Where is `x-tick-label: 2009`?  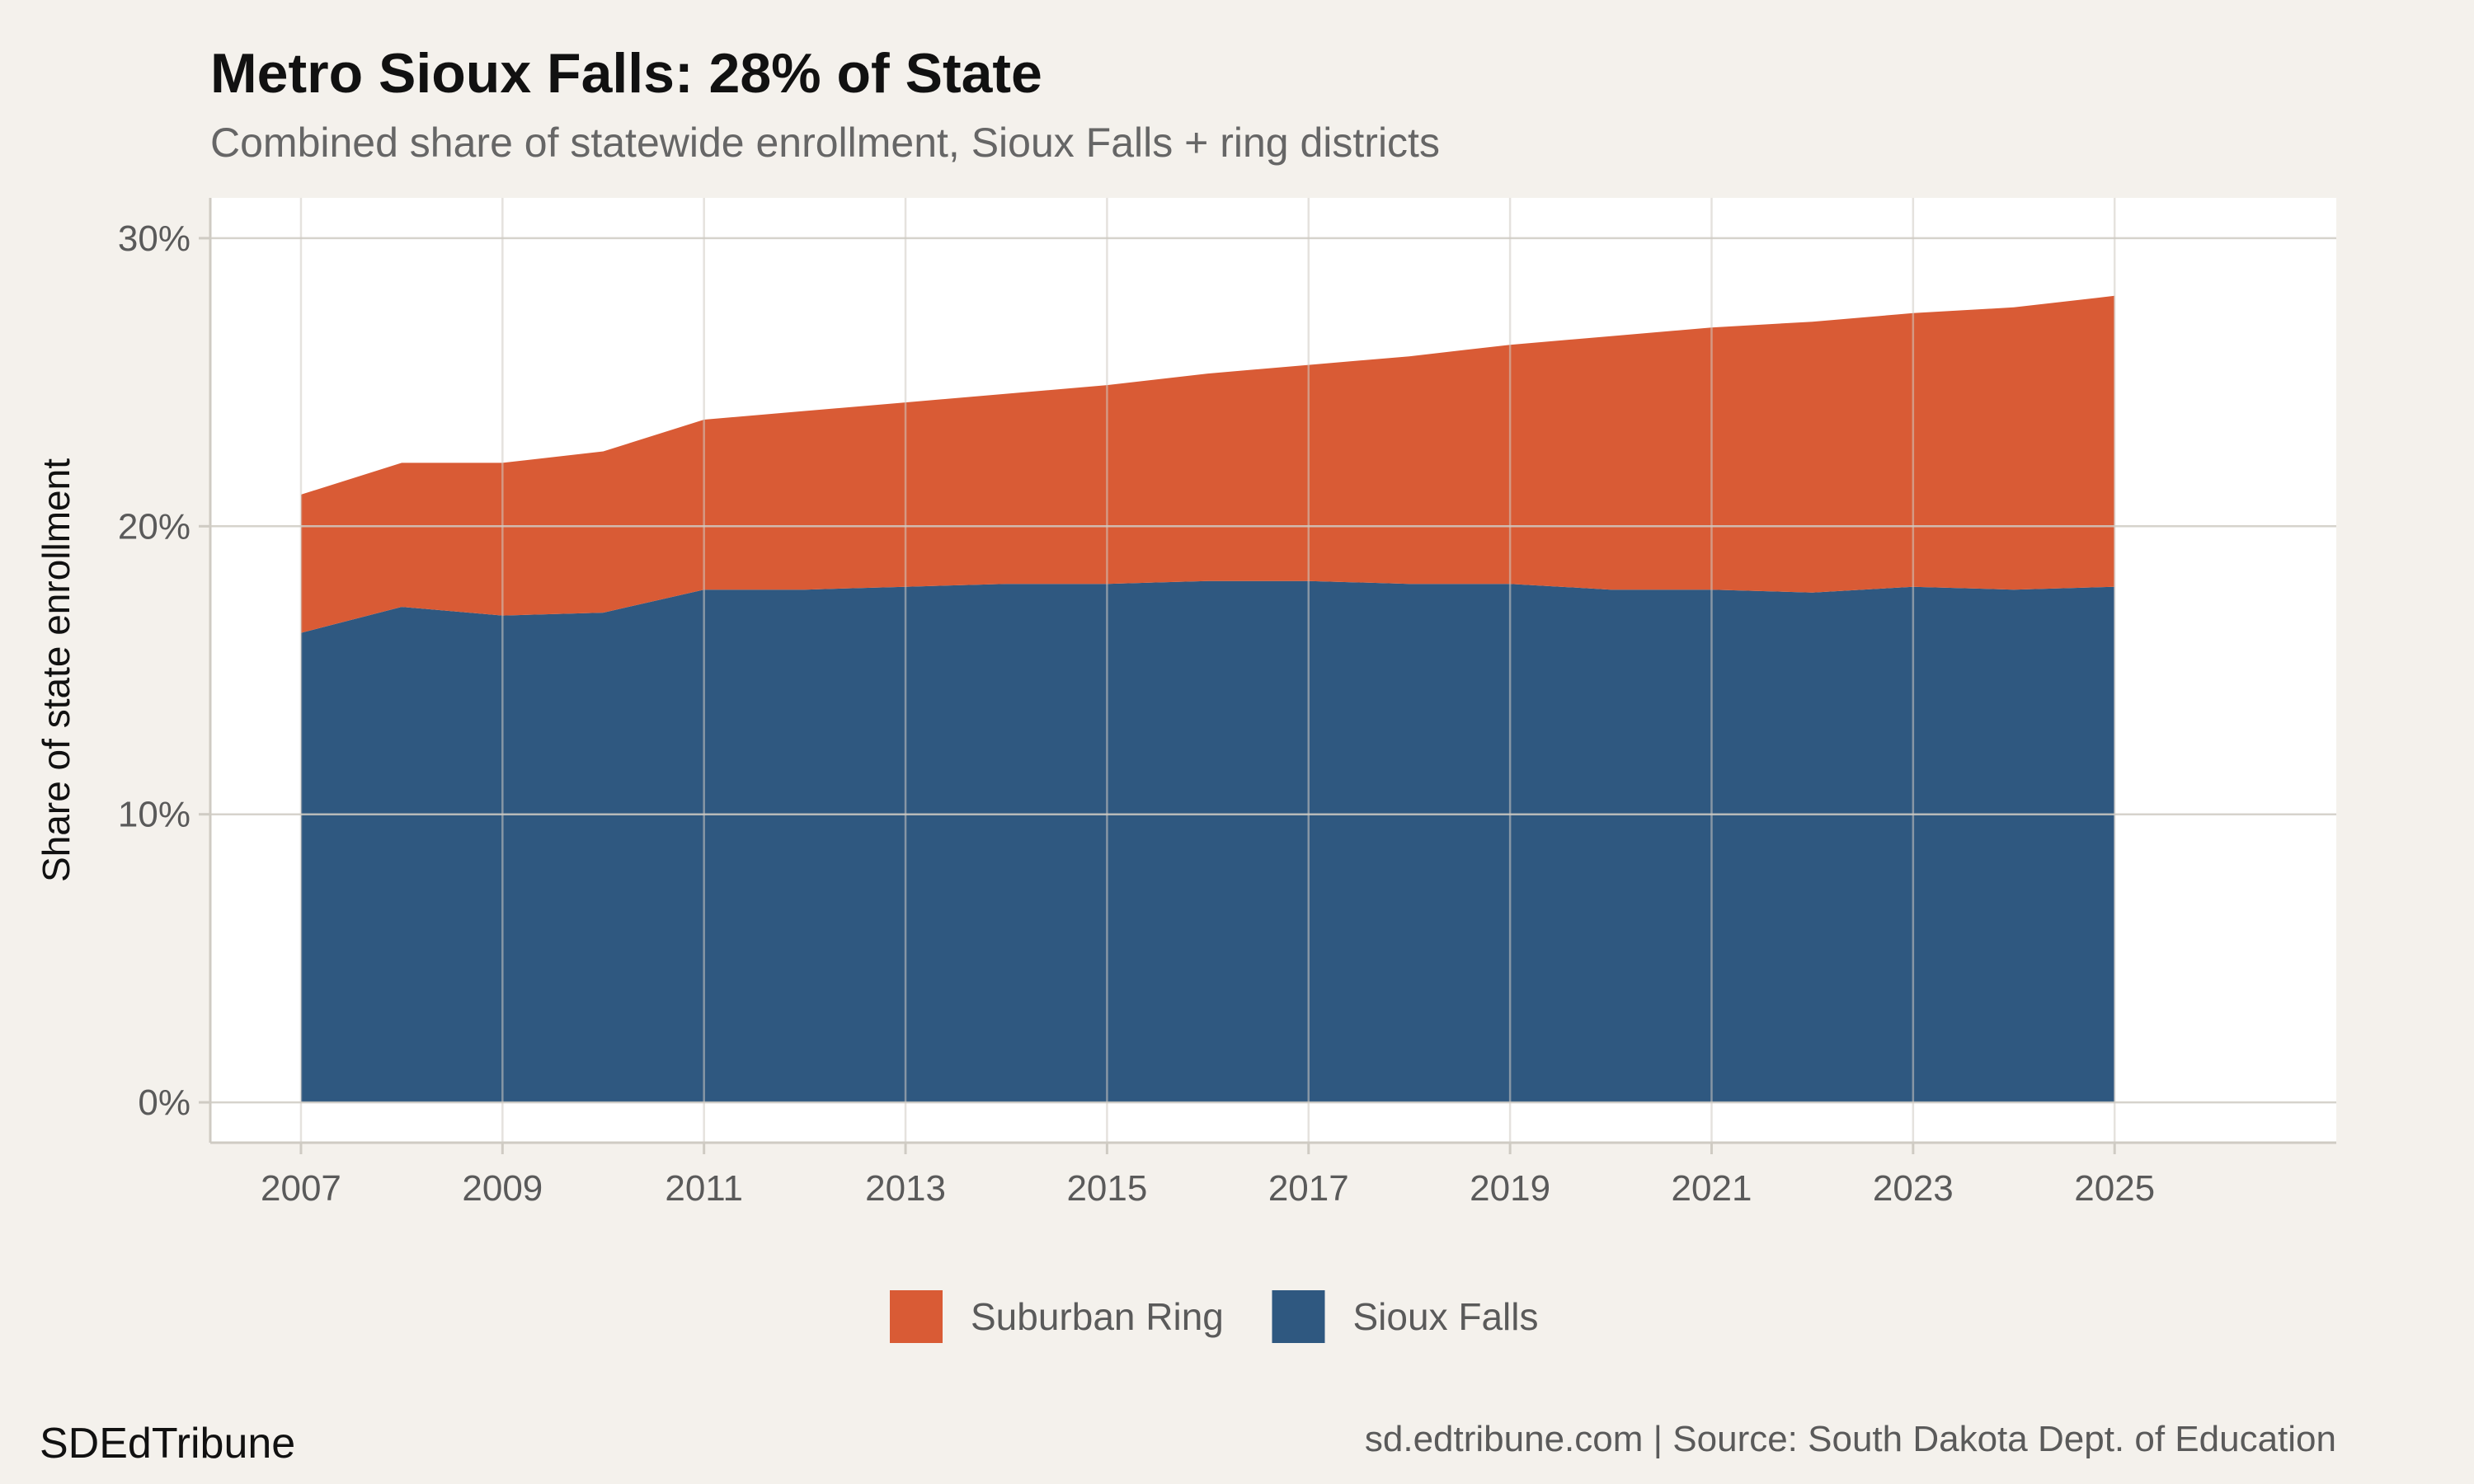
x-tick-label: 2009 is located at coordinates (502, 1188).